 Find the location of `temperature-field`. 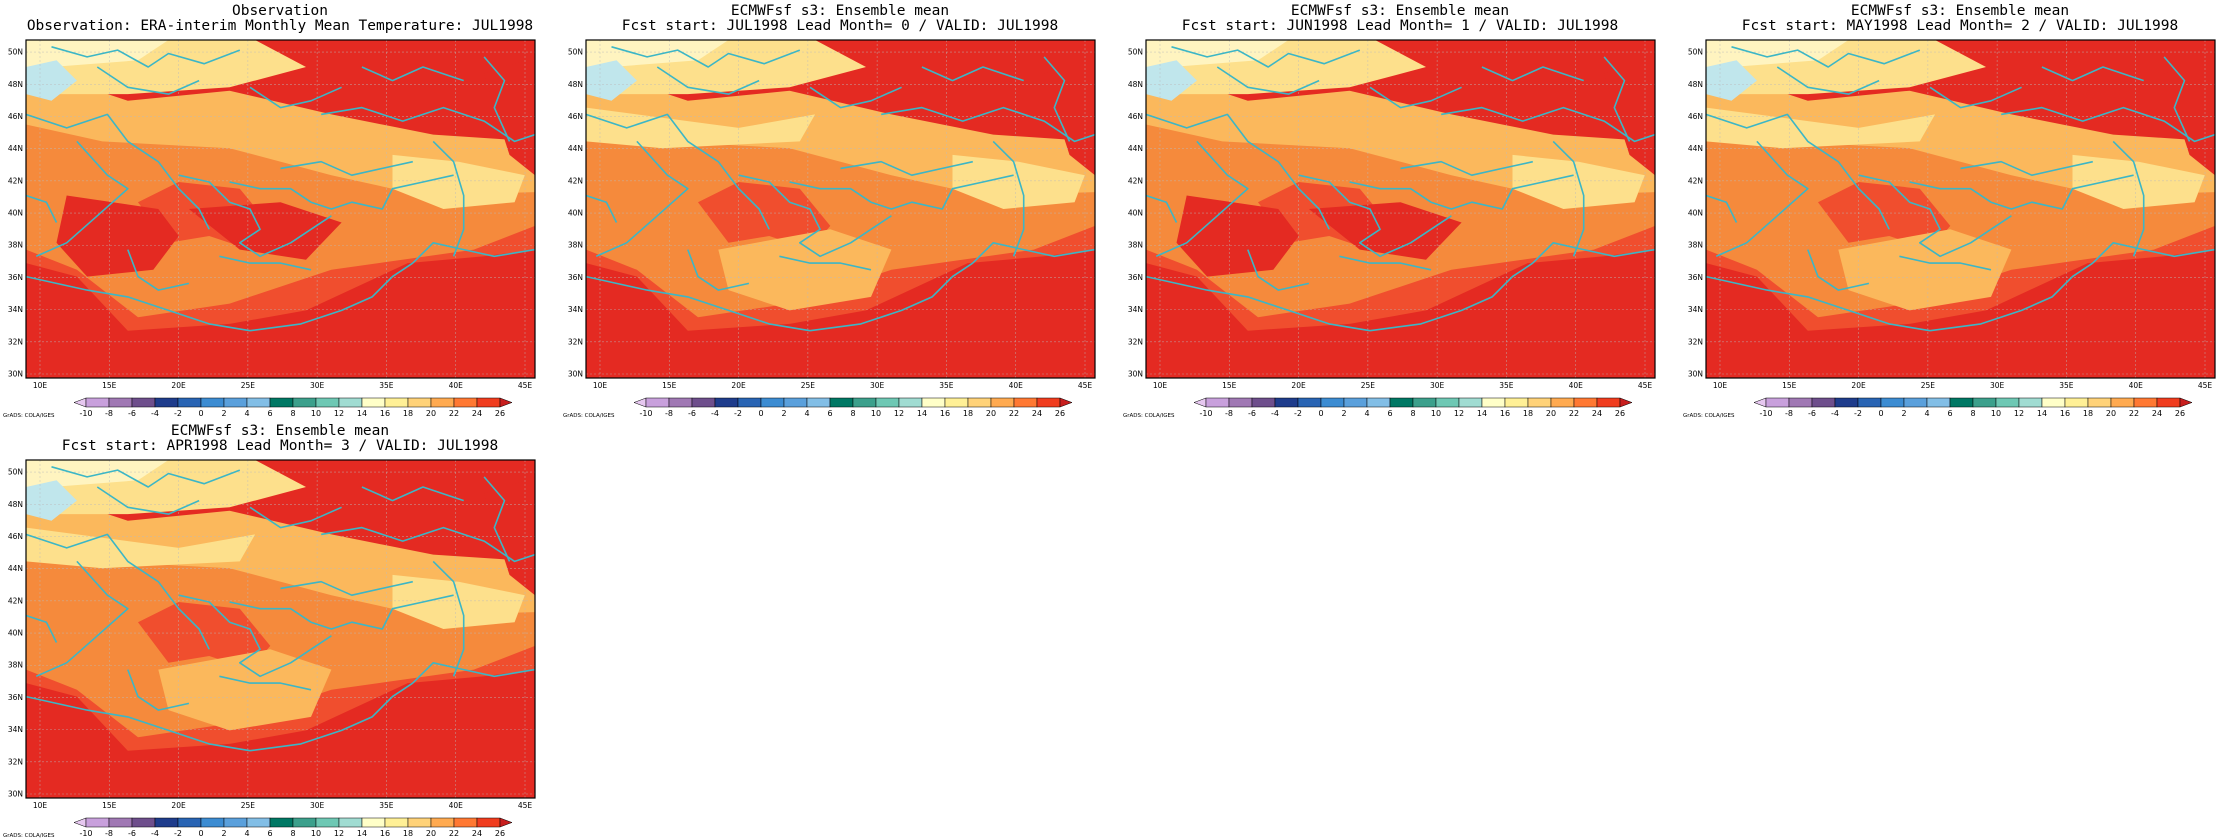

temperature-field is located at coordinates (280, 209).